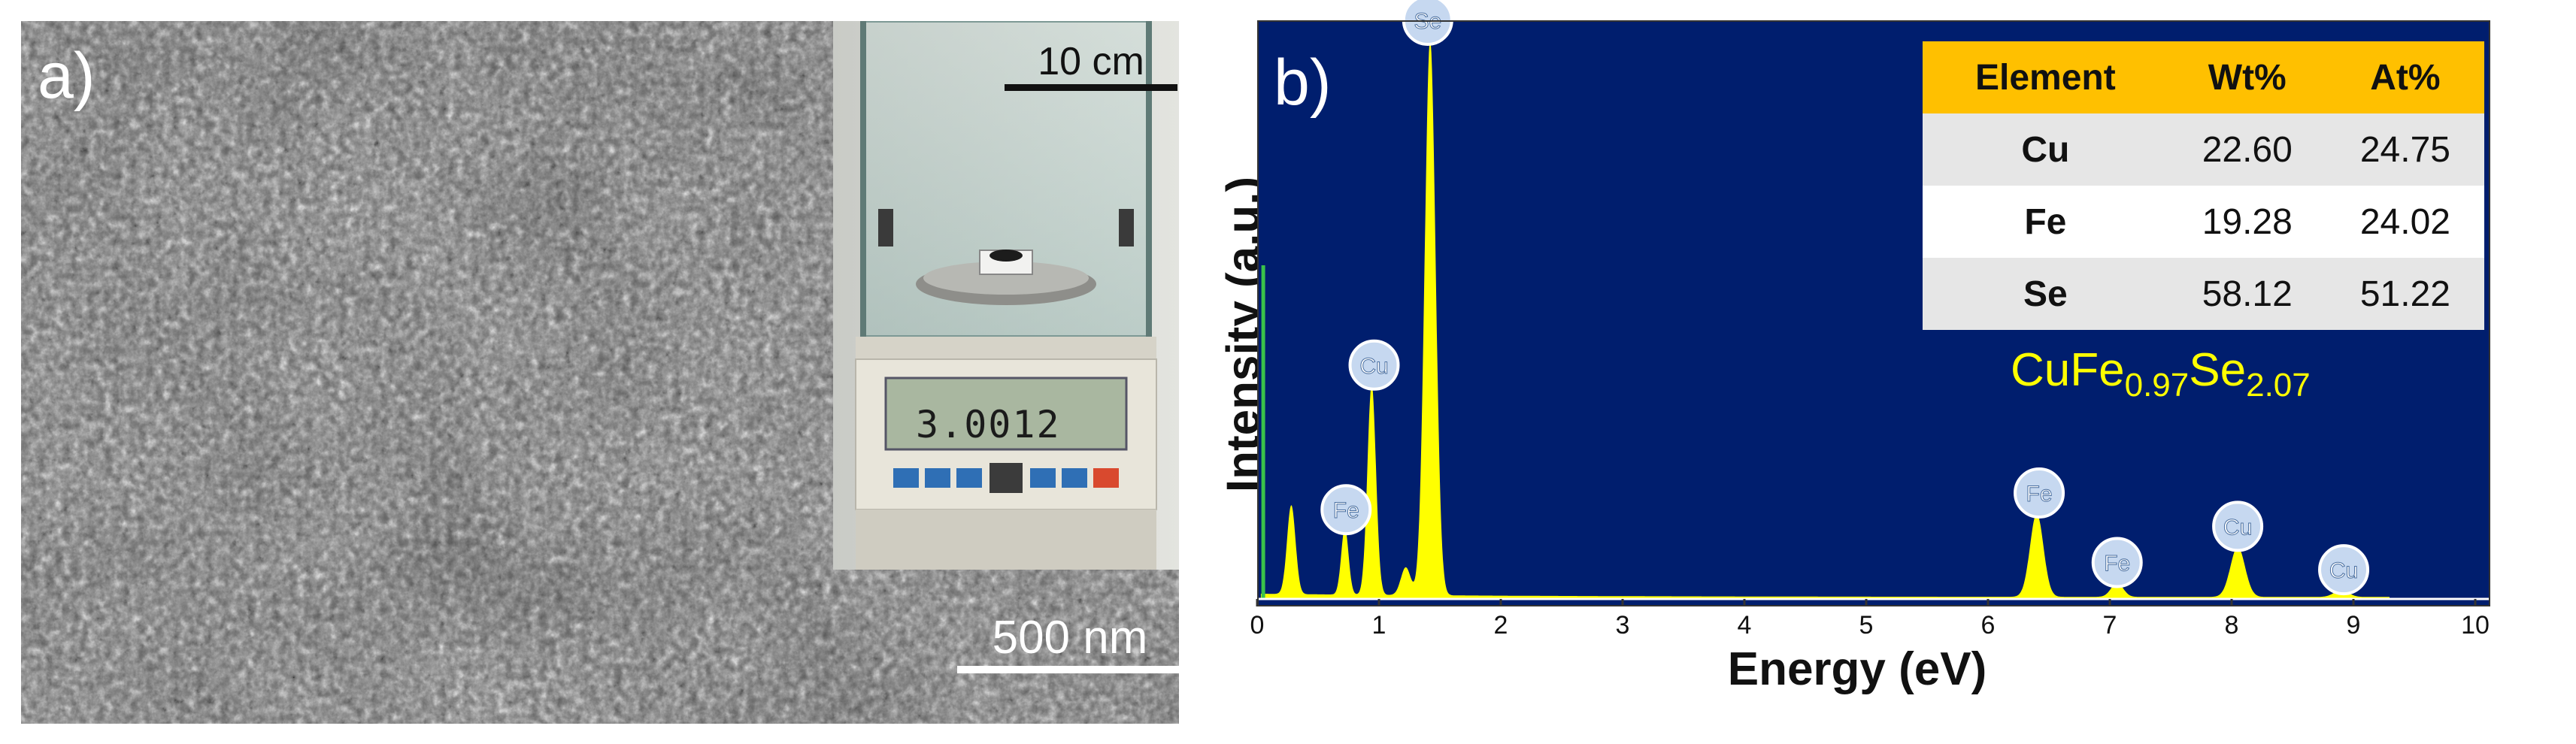 Image resolution: width=2576 pixels, height=744 pixels. I want to click on table-row: Se 58.12 51.22, so click(2203, 294).